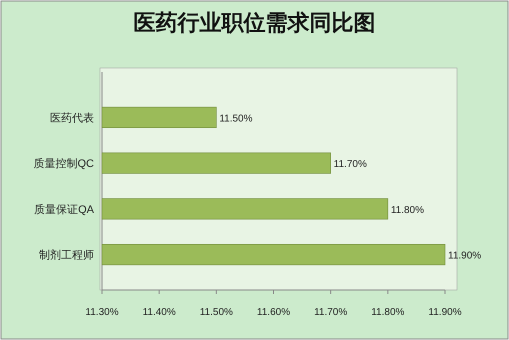  Describe the element at coordinates (255, 22) in the screenshot. I see `chart-title: 医药行业职位需求同比图` at that location.